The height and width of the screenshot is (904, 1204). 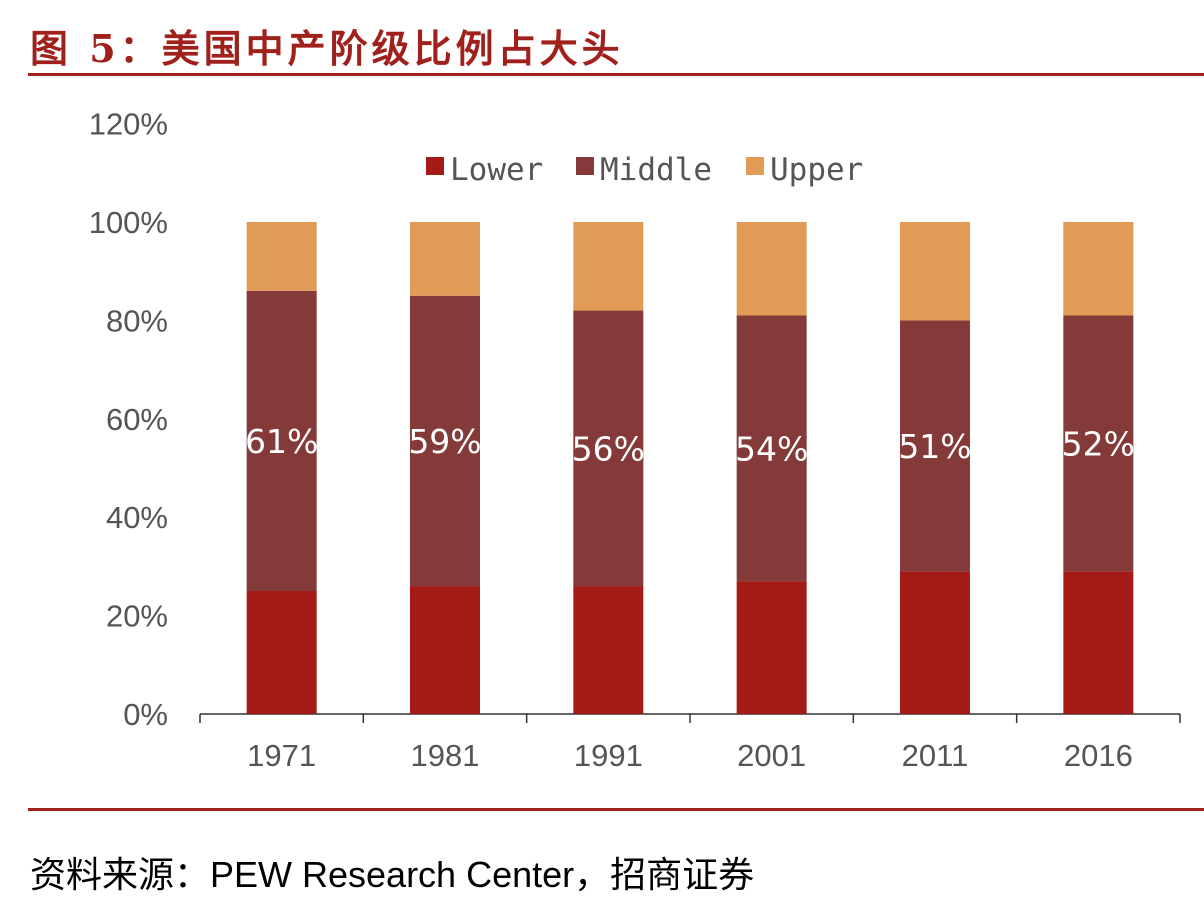 What do you see at coordinates (616, 74) in the screenshot?
I see `title-rule` at bounding box center [616, 74].